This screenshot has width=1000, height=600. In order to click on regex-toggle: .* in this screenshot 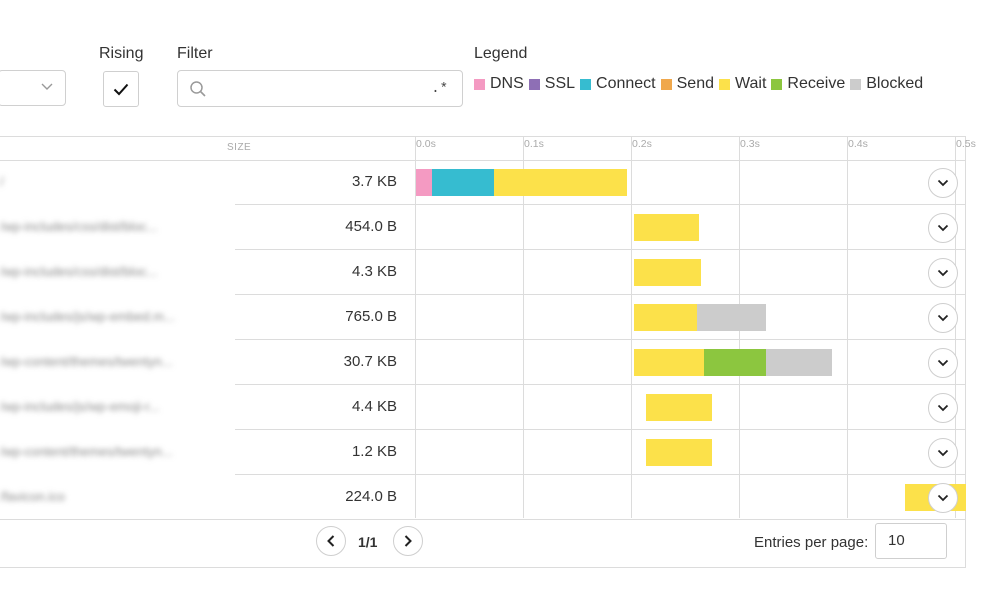, I will do `click(439, 89)`.